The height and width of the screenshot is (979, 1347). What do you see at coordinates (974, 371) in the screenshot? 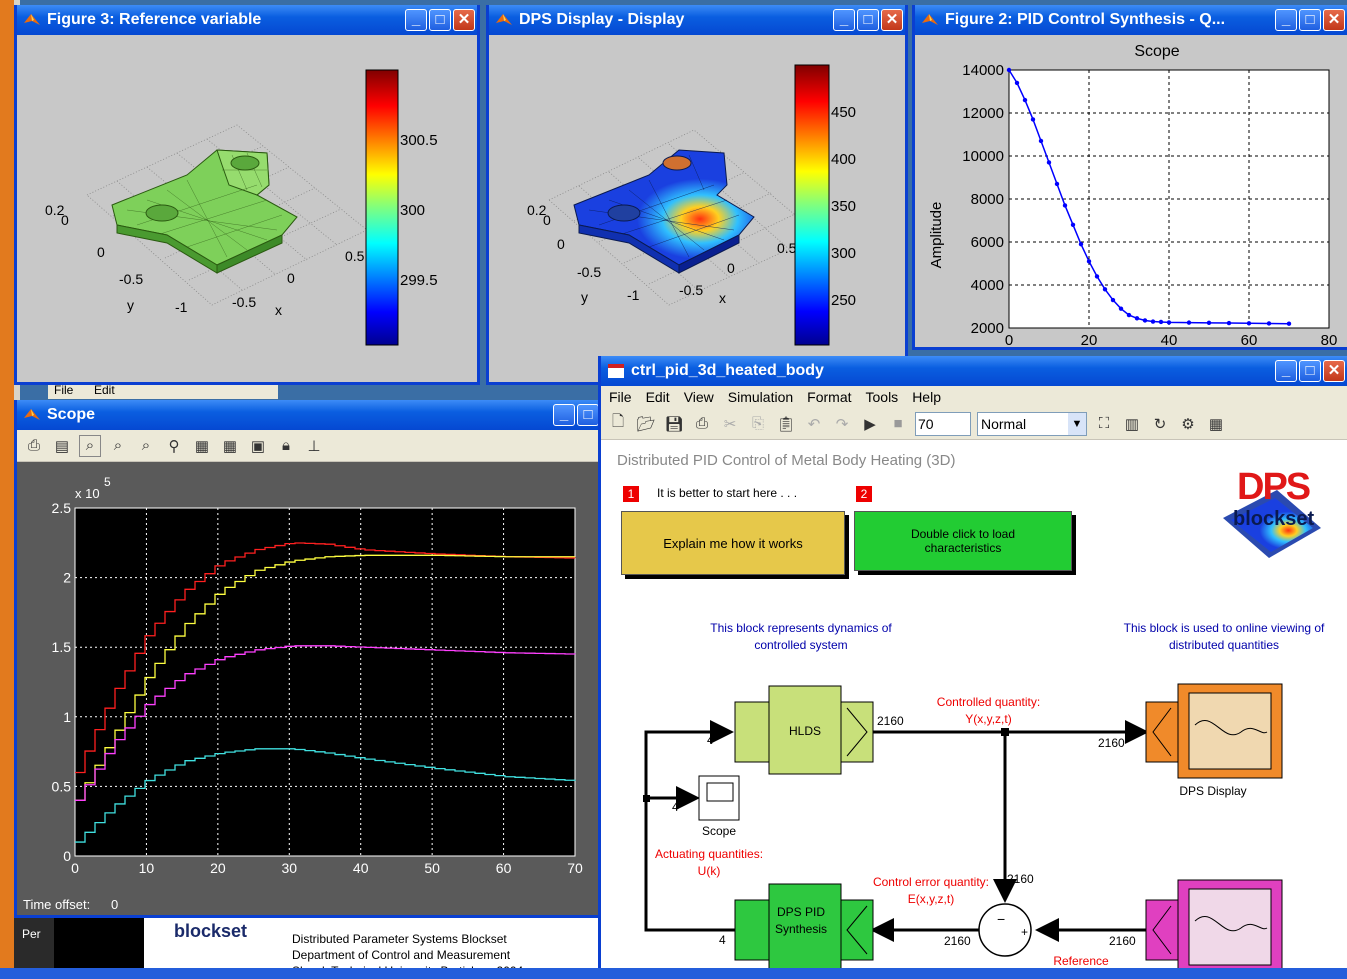
I see `simulink-titlebar: ctrl_pid_3d_heated_body _ □ ✕` at bounding box center [974, 371].